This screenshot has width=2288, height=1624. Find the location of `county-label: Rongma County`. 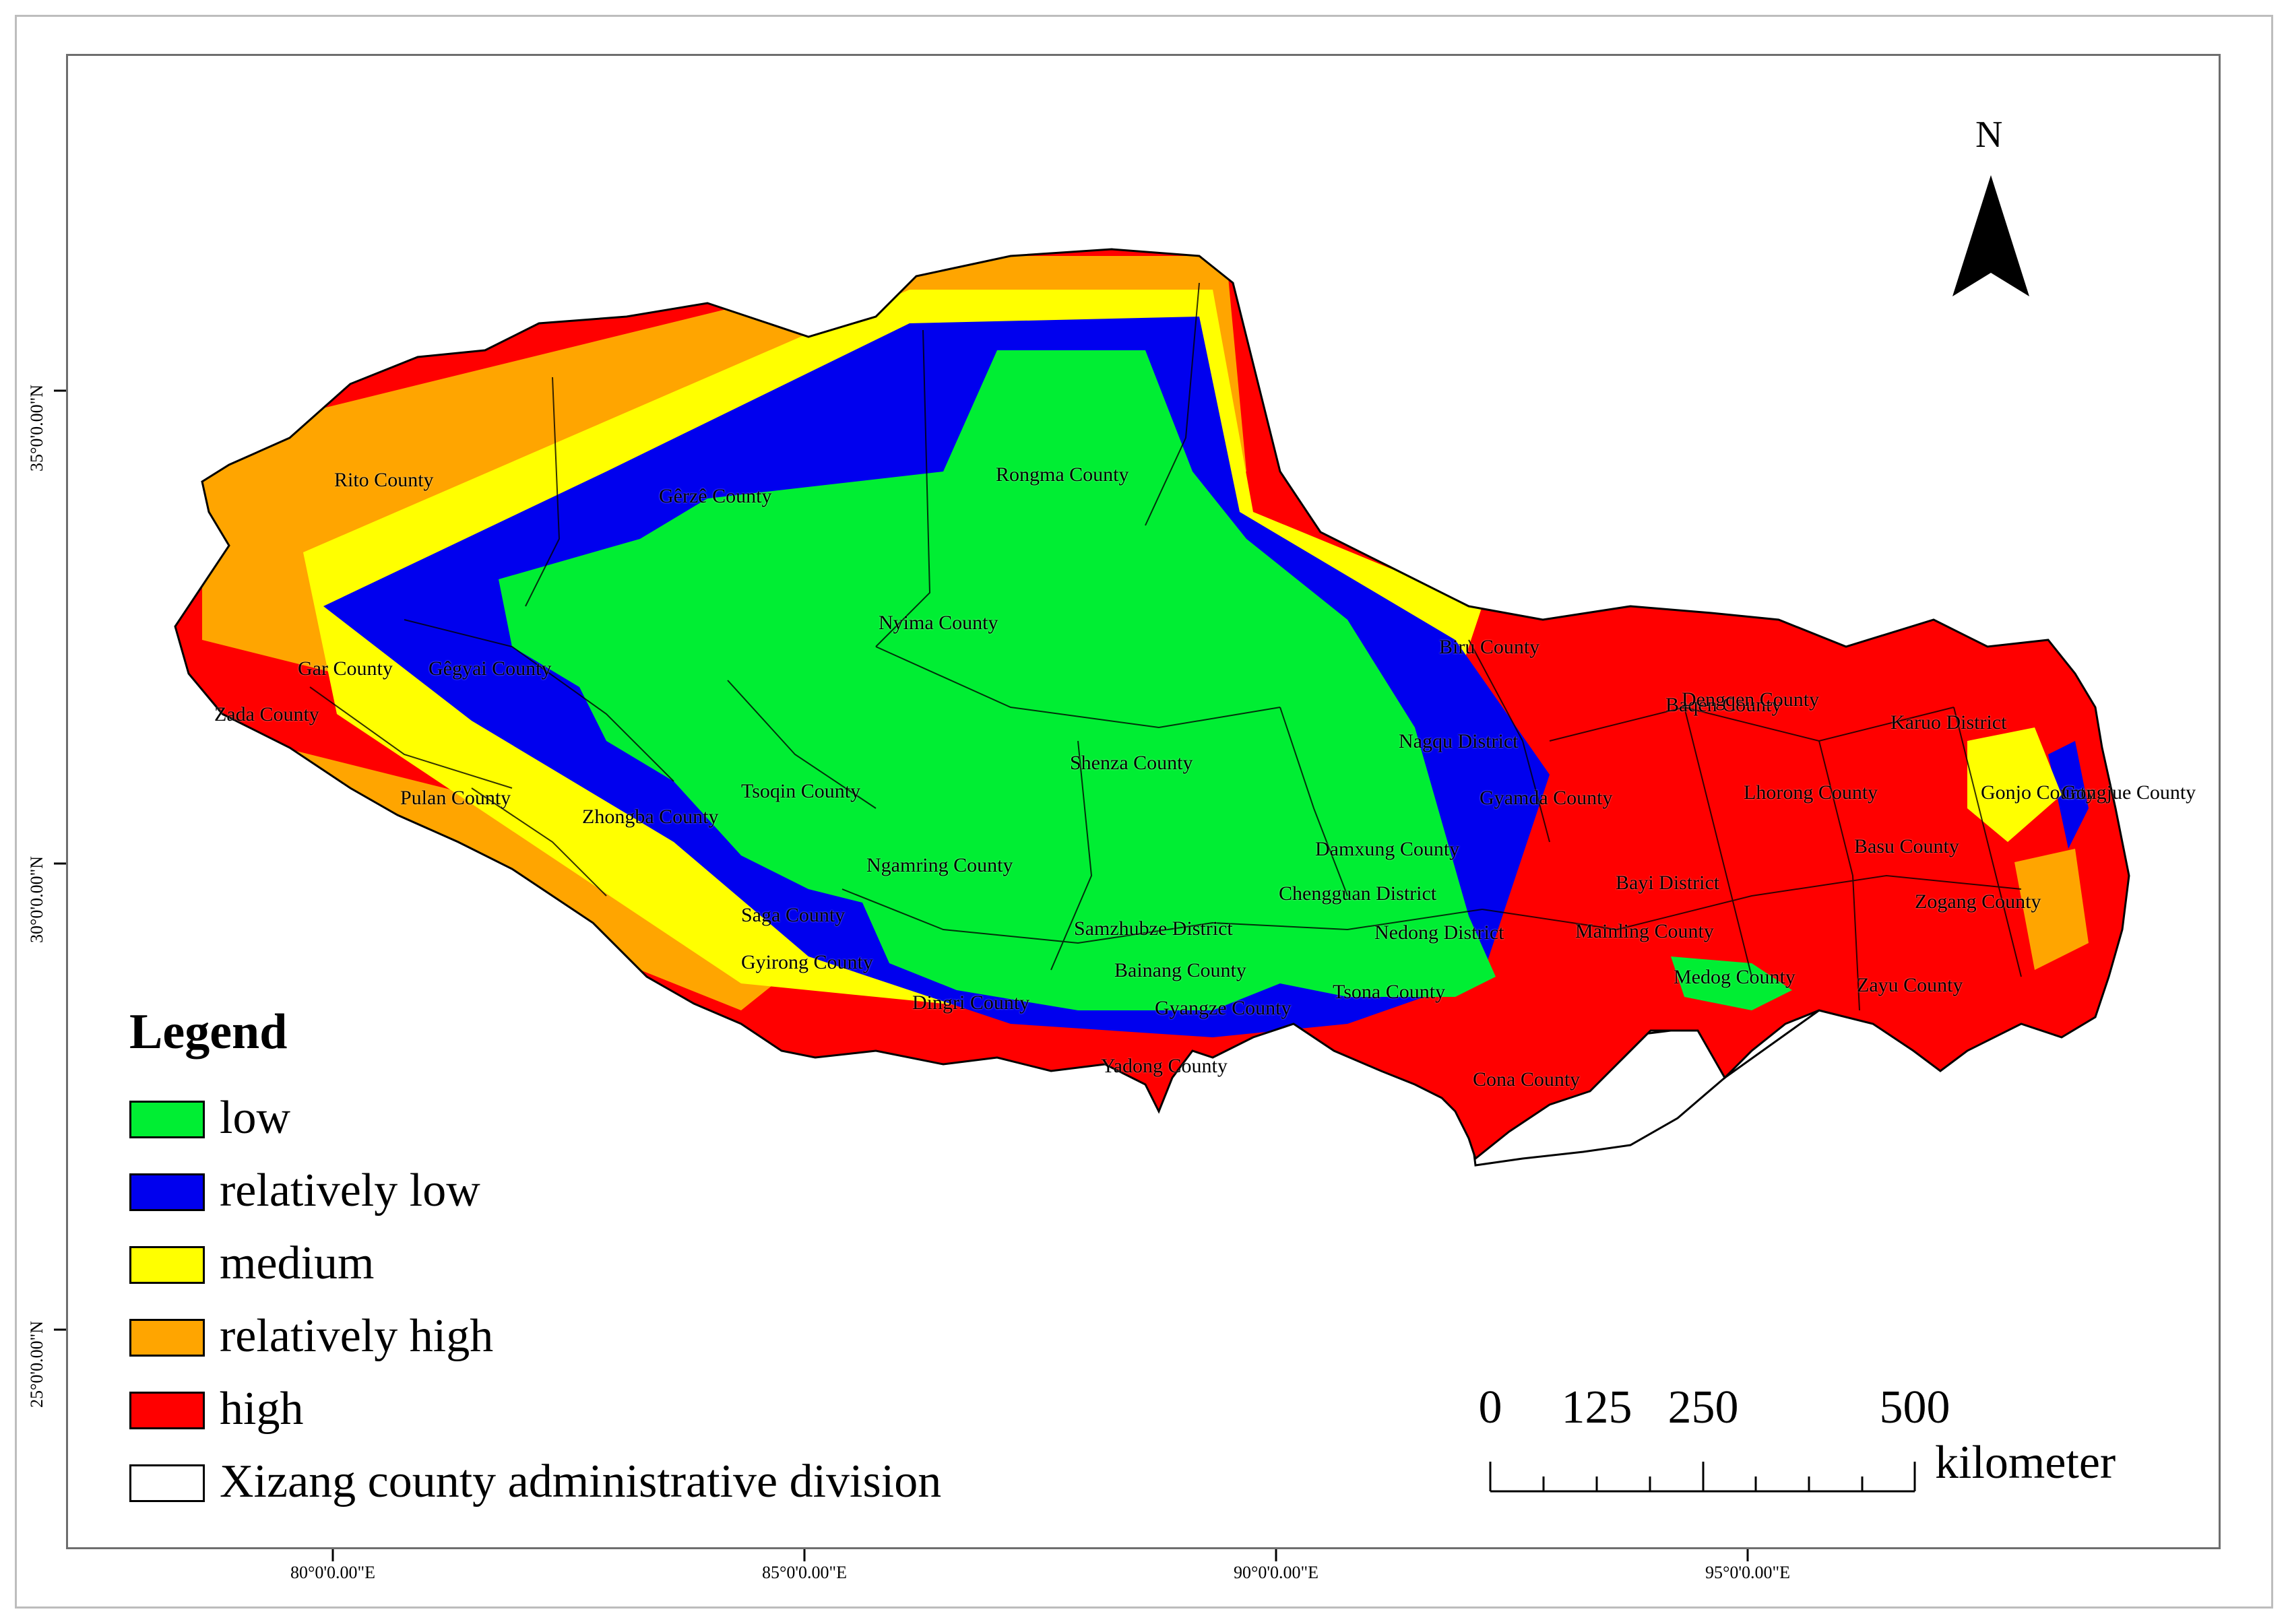

county-label: Rongma County is located at coordinates (1062, 474).